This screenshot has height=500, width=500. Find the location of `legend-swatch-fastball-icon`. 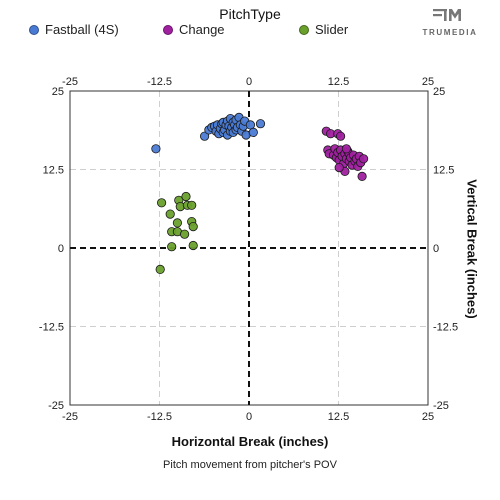

legend-swatch-fastball-icon is located at coordinates (34, 29).